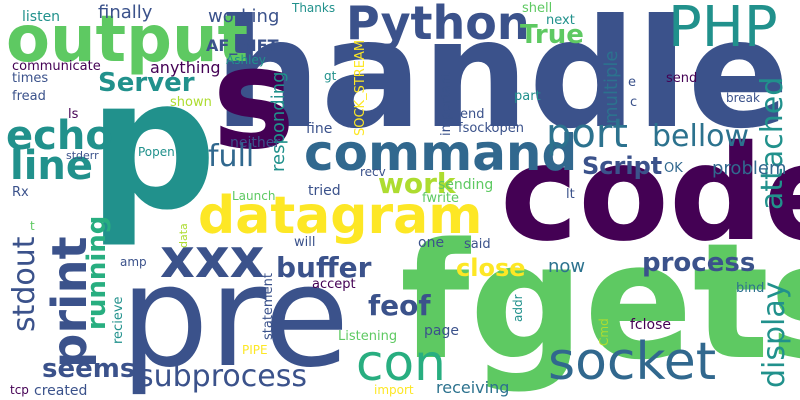 The image size is (800, 400). What do you see at coordinates (235, 317) in the screenshot?
I see `word-pre: pre` at bounding box center [235, 317].